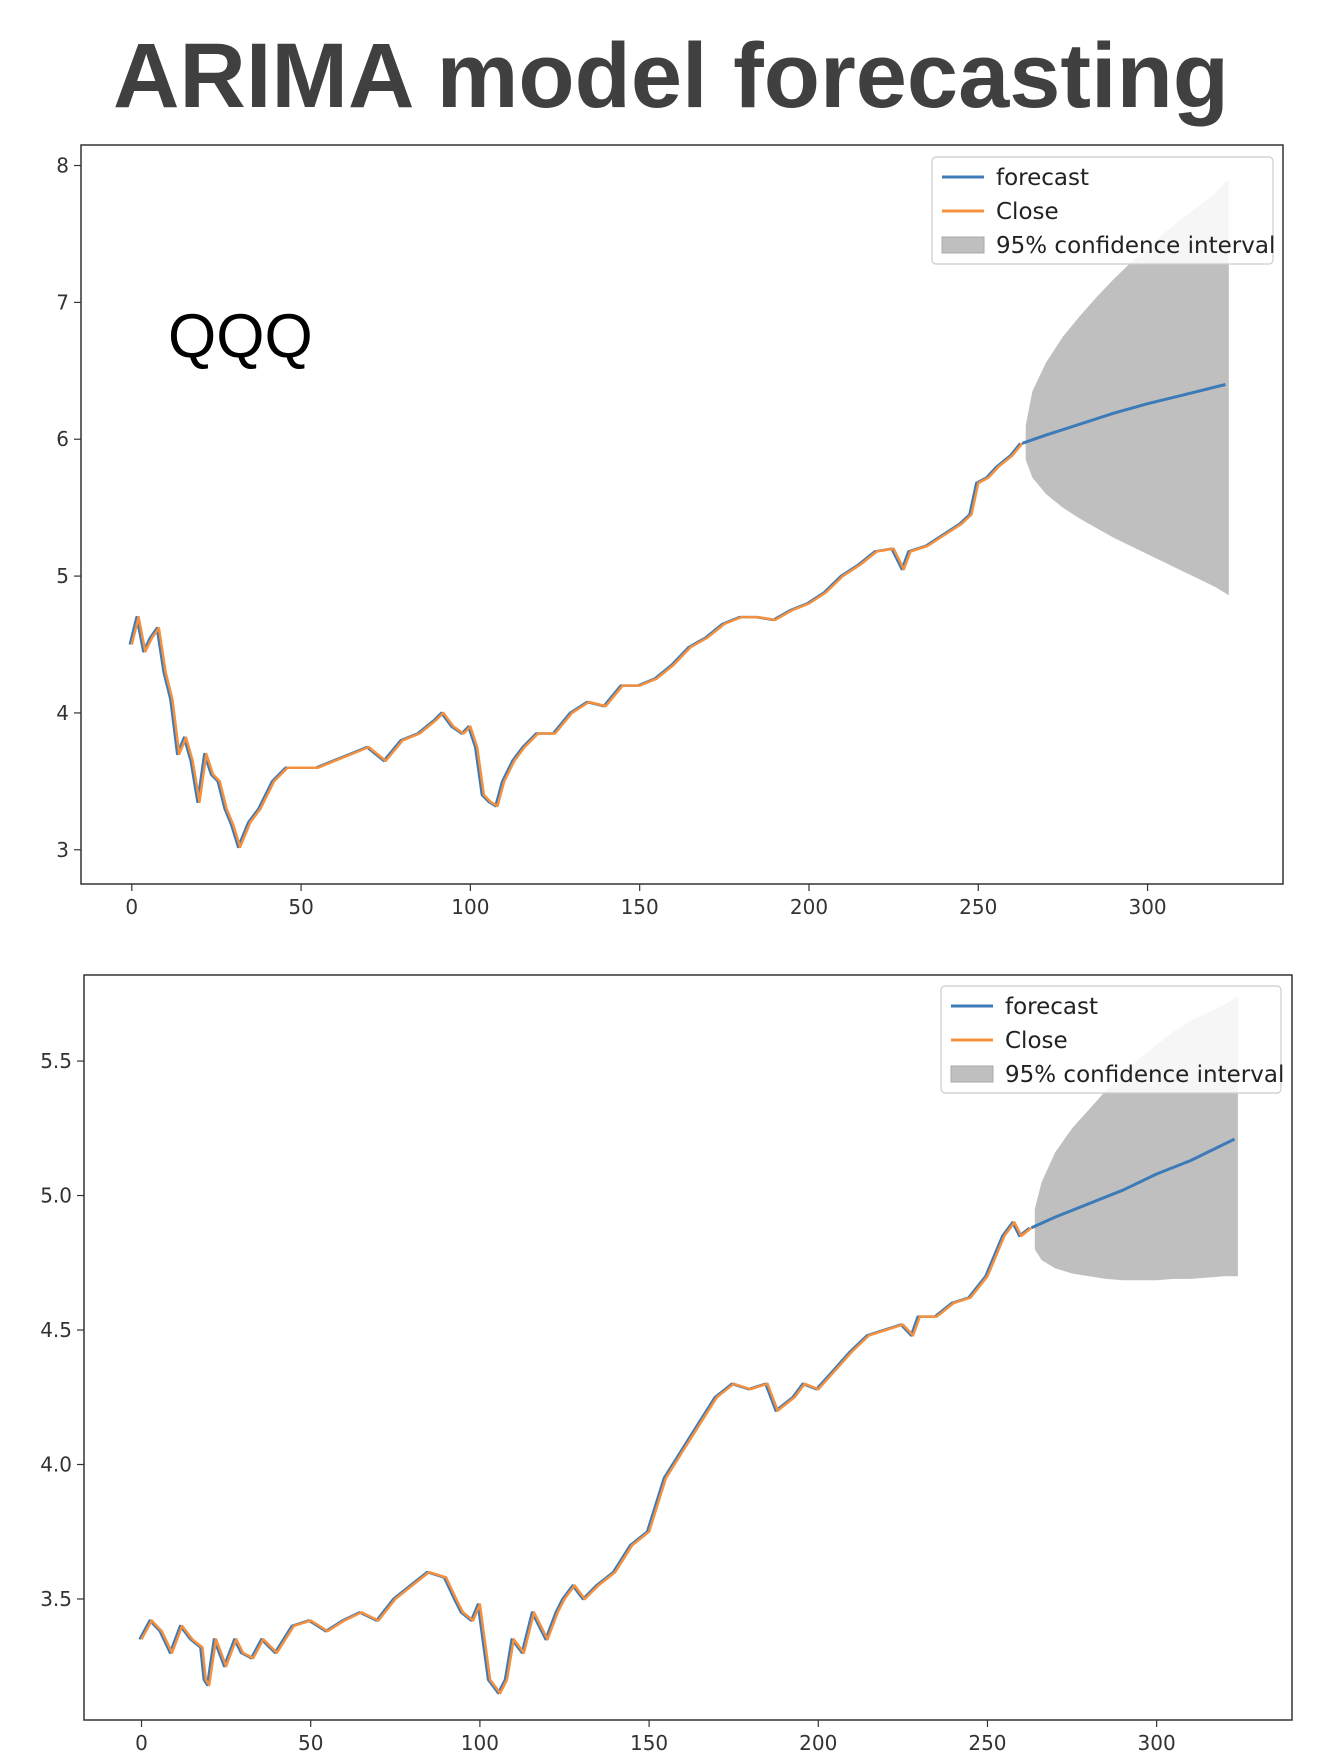 This screenshot has width=1342, height=1760. Describe the element at coordinates (56, 1196) in the screenshot. I see `y-tick-label: 5.0` at that location.